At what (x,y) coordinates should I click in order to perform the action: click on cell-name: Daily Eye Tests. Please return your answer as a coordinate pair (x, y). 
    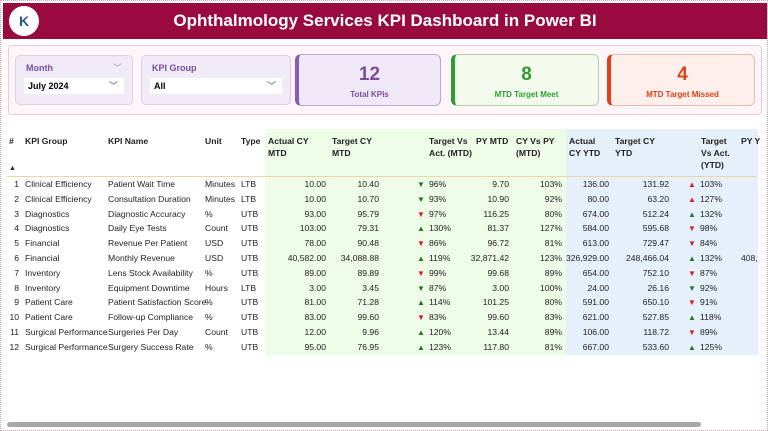
    Looking at the image, I should click on (137, 228).